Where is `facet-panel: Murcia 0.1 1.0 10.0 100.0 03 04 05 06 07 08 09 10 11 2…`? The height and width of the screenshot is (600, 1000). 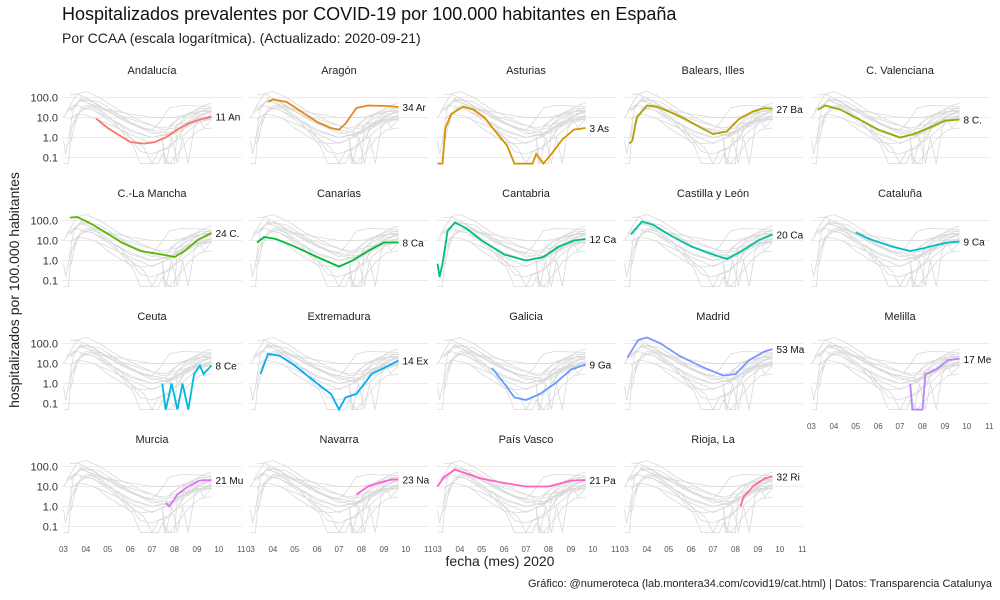
facet-panel: Murcia 0.1 1.0 10.0 100.0 03 04 05 06 07 08 09 10 11 2… is located at coordinates (138, 494).